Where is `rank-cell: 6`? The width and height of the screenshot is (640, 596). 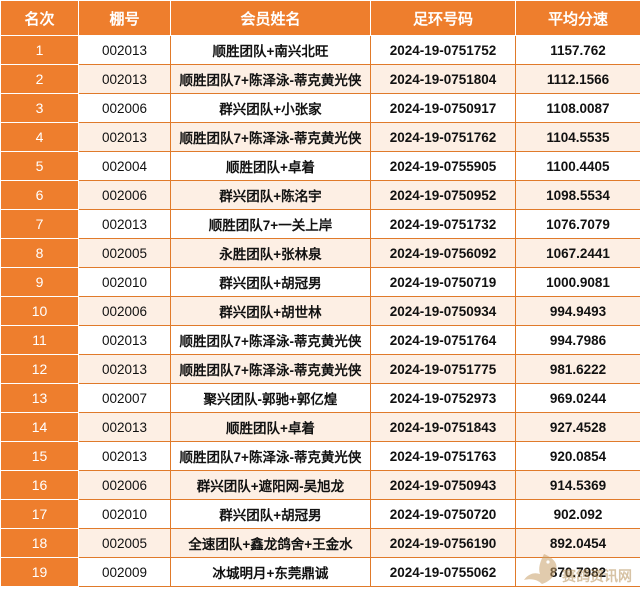 rank-cell: 6 is located at coordinates (39, 195).